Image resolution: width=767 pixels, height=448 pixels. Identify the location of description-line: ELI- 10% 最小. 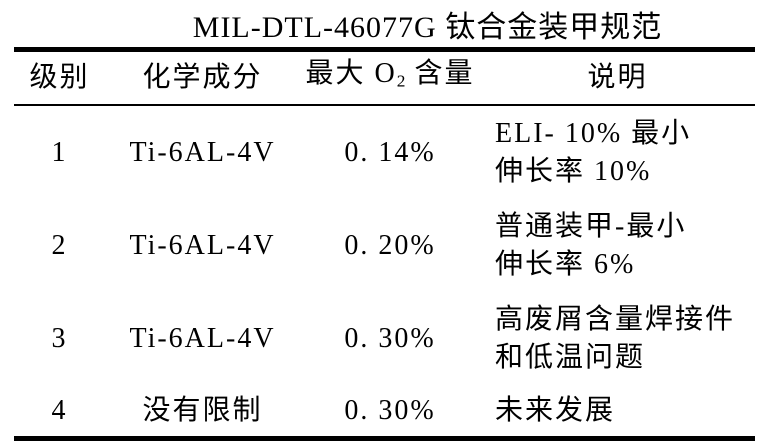
(593, 133).